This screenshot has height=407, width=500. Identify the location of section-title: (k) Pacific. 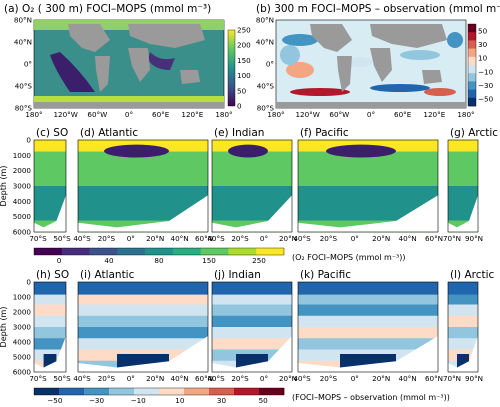
(325, 275).